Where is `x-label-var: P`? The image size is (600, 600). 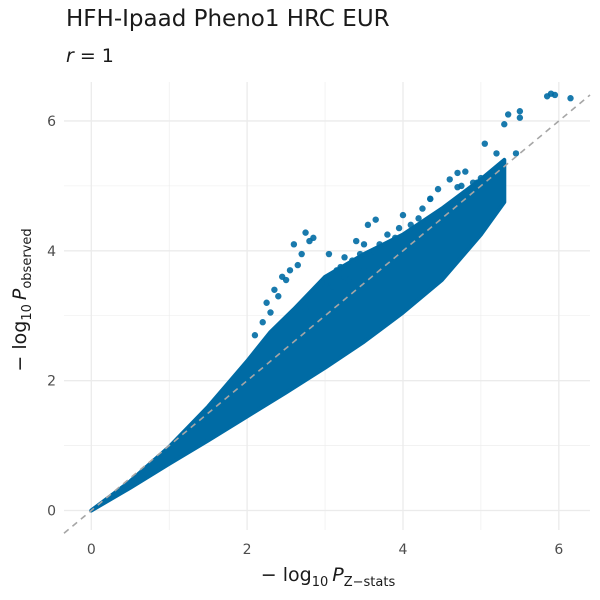 x-label-var: P is located at coordinates (338, 575).